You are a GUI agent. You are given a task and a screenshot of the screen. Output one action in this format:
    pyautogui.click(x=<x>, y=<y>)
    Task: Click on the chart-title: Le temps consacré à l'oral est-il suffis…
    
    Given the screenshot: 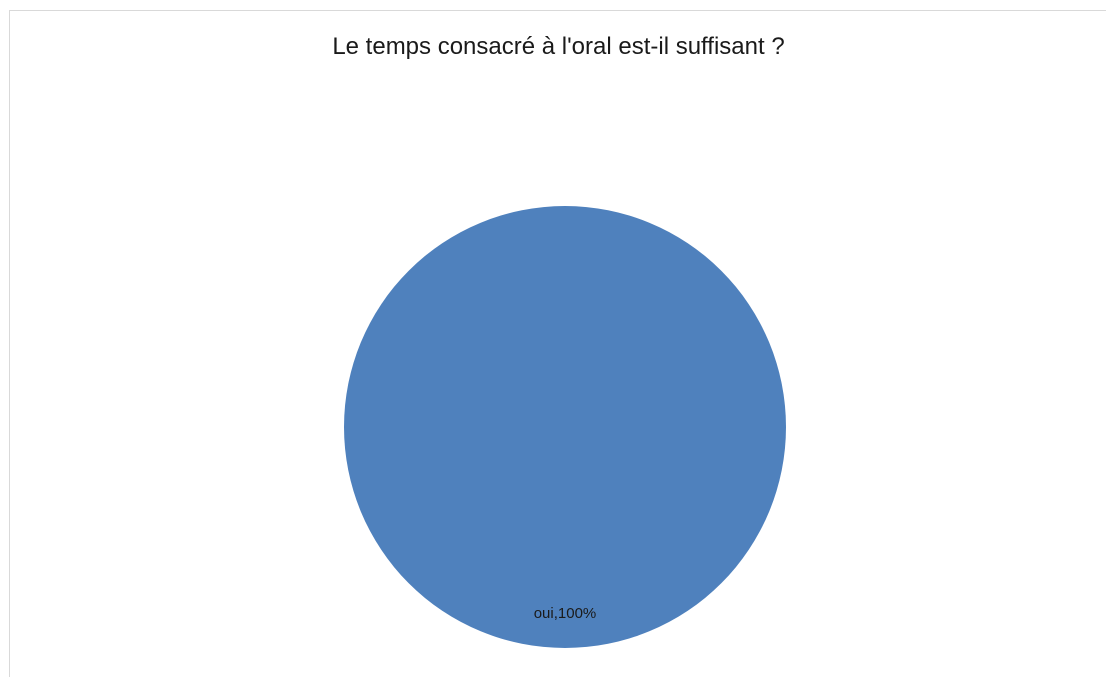 What is the action you would take?
    pyautogui.click(x=558, y=46)
    